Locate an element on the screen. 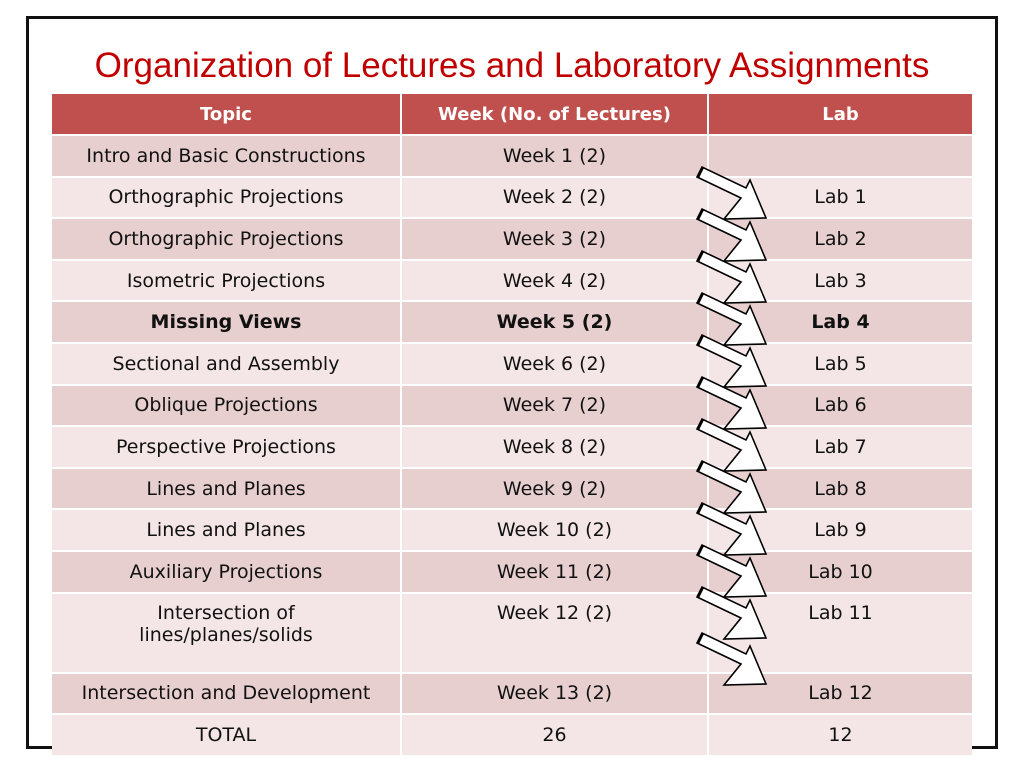 This screenshot has height=768, width=1024. topic-cell: Sectional and Assembly is located at coordinates (227, 364).